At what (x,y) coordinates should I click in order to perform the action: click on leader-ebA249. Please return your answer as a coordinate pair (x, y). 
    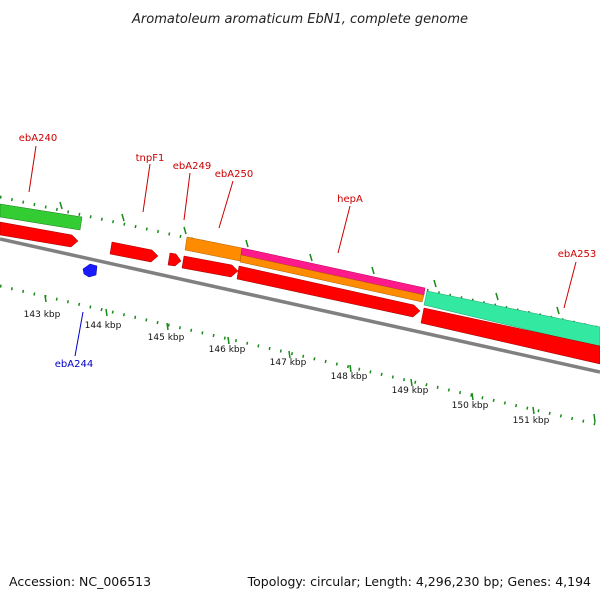
    Looking at the image, I should click on (187, 196).